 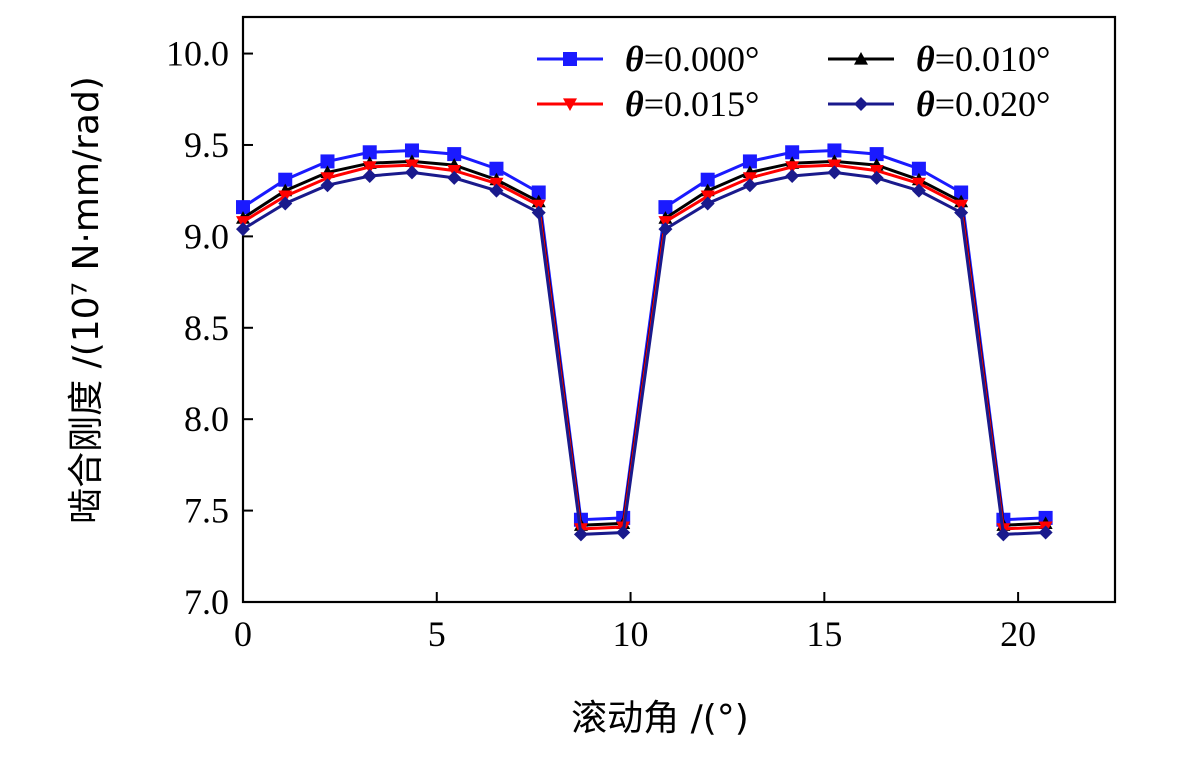 What do you see at coordinates (206, 511) in the screenshot?
I see `y-tick-label: 7.5` at bounding box center [206, 511].